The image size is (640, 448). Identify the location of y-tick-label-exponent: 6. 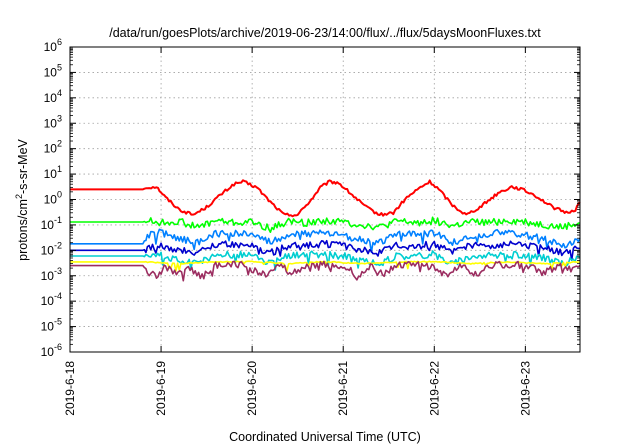
(59, 42).